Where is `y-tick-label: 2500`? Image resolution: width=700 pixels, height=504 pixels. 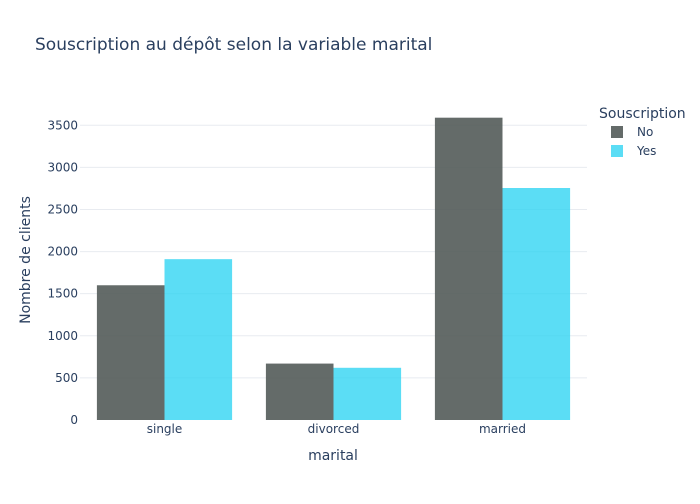 y-tick-label: 2500 is located at coordinates (62, 209).